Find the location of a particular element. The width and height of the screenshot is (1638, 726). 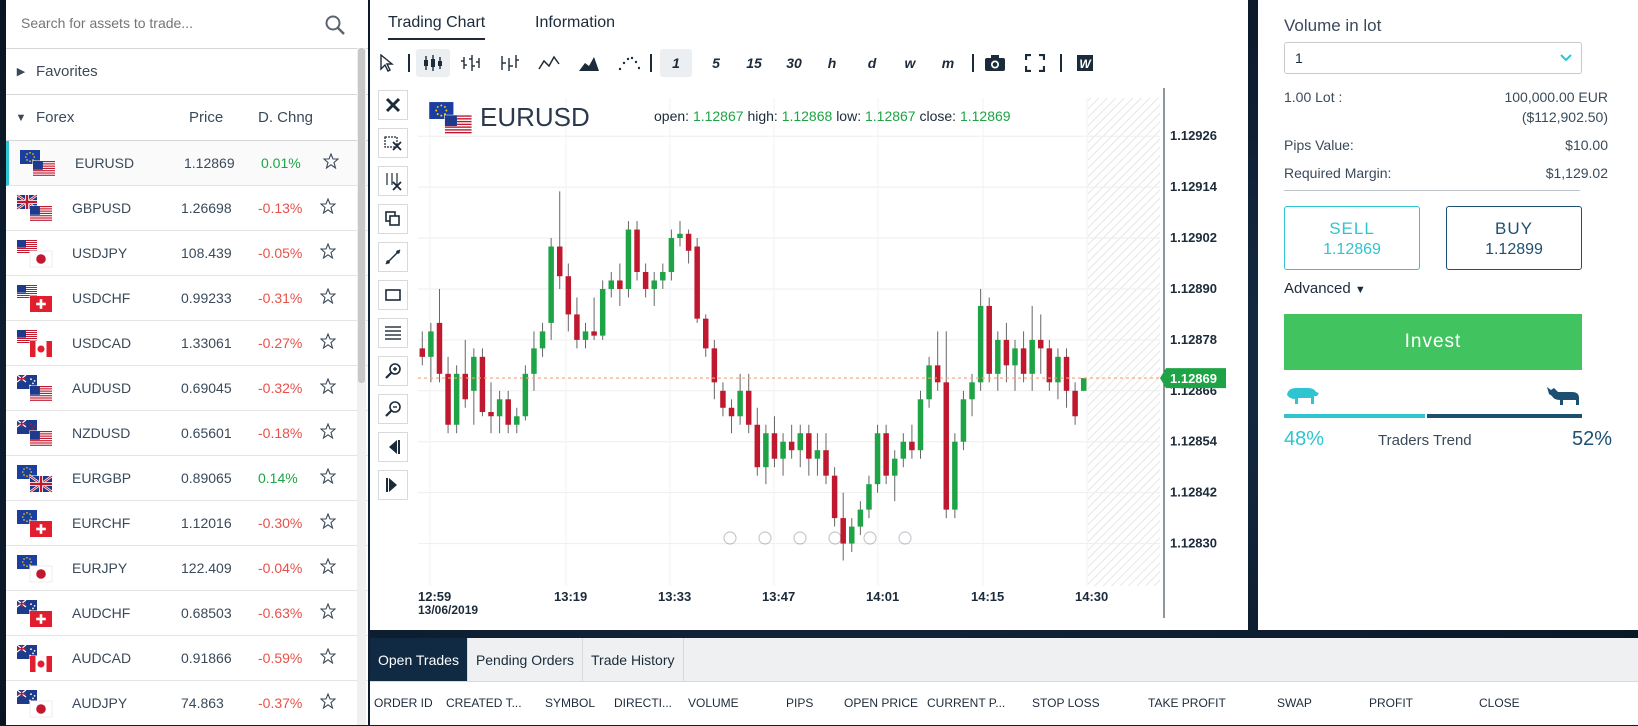

timeframe-w: w is located at coordinates (910, 63).